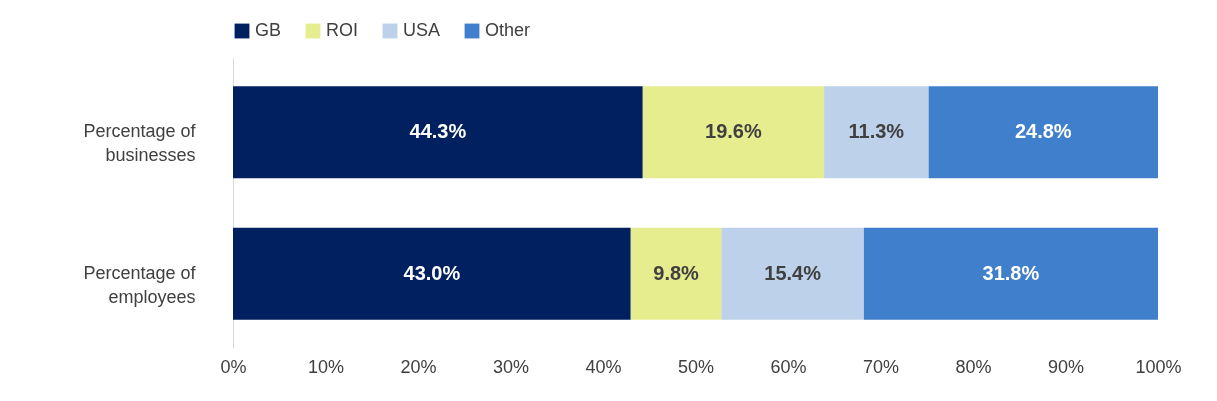 The image size is (1217, 401). I want to click on data-label: 15.4%, so click(793, 272).